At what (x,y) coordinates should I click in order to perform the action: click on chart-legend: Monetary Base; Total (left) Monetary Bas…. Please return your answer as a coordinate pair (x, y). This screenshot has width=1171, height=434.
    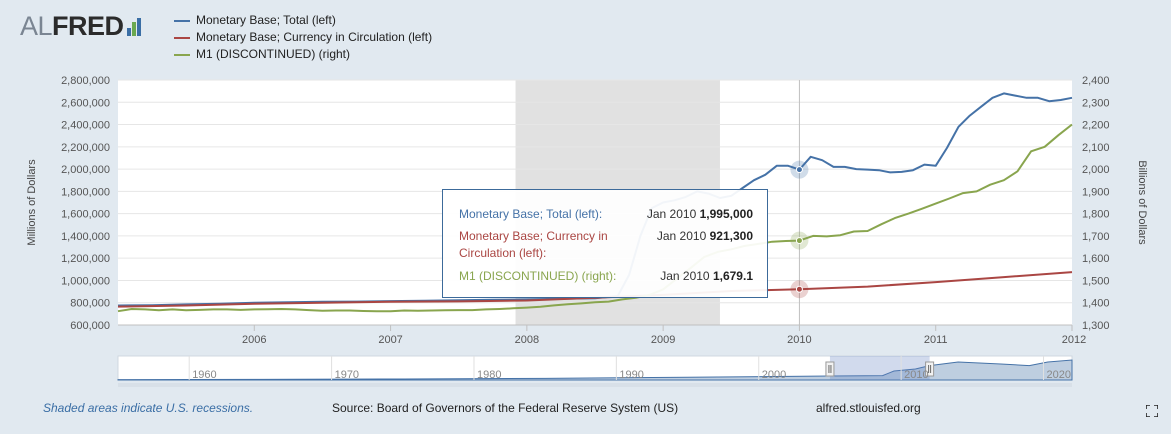
    Looking at the image, I should click on (303, 37).